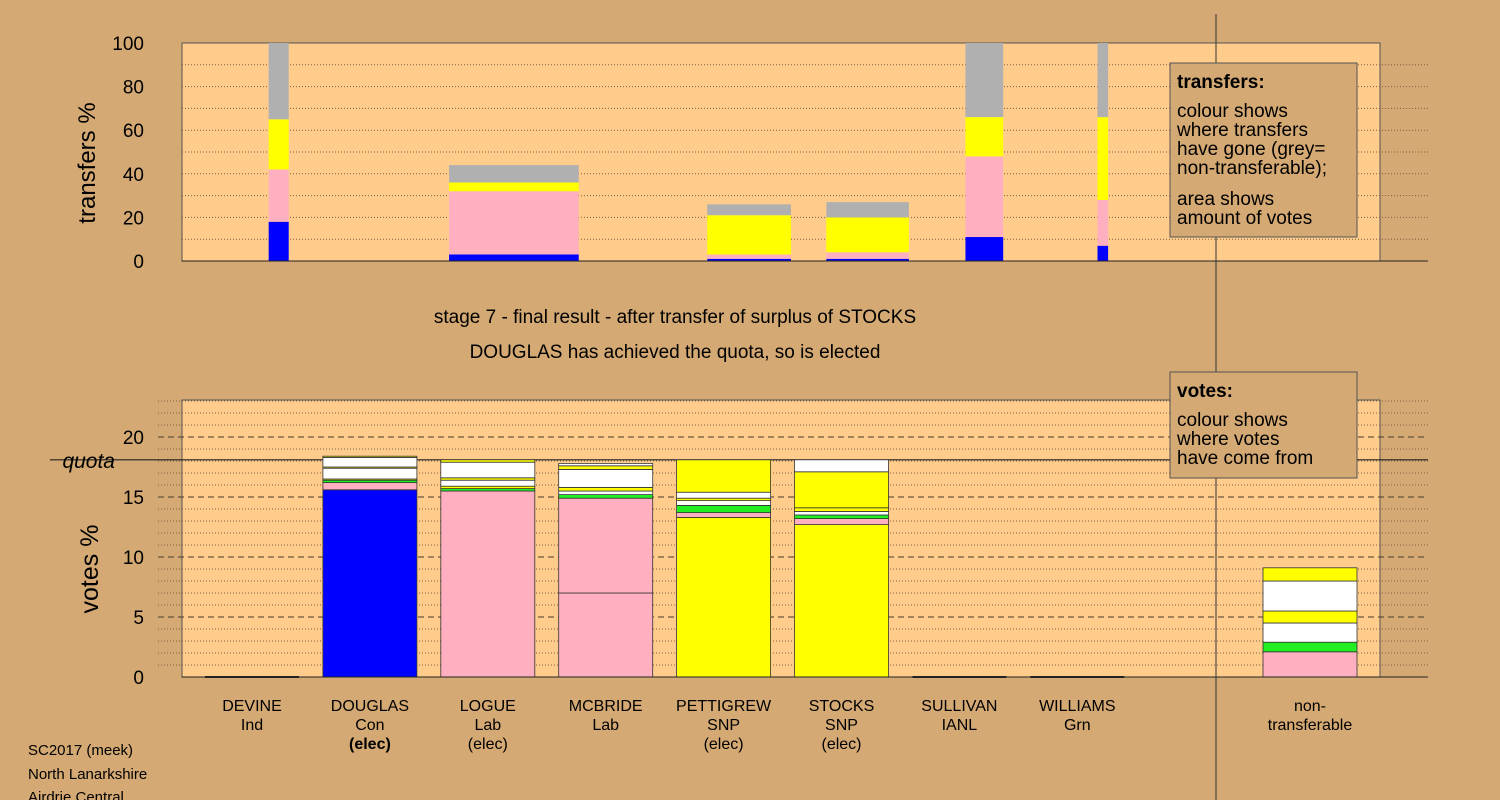 This screenshot has width=1500, height=800. Describe the element at coordinates (724, 706) in the screenshot. I see `candidate-name: PETTIGREW` at that location.